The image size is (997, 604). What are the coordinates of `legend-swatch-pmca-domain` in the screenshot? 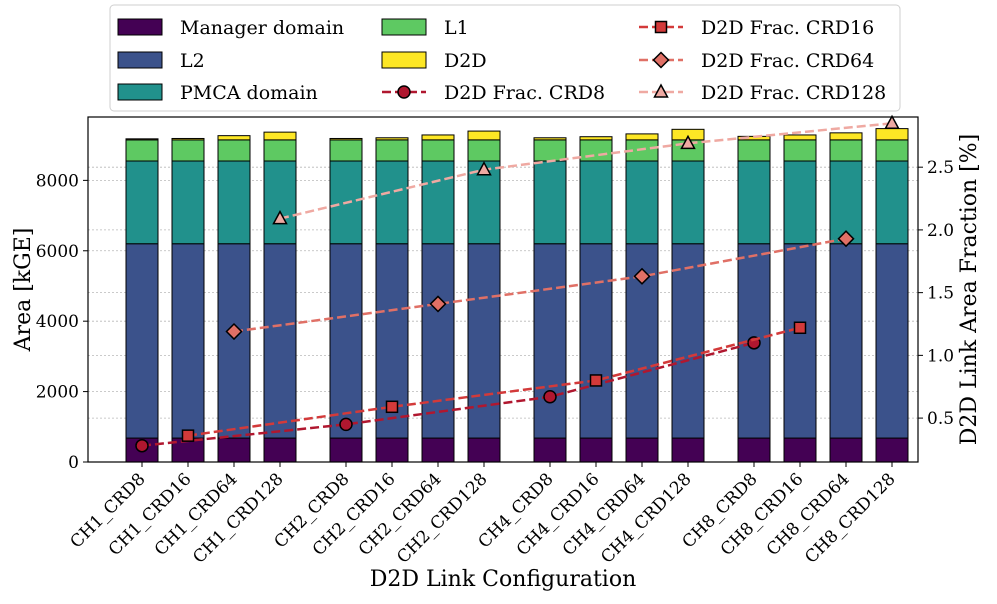 It's located at (140, 92).